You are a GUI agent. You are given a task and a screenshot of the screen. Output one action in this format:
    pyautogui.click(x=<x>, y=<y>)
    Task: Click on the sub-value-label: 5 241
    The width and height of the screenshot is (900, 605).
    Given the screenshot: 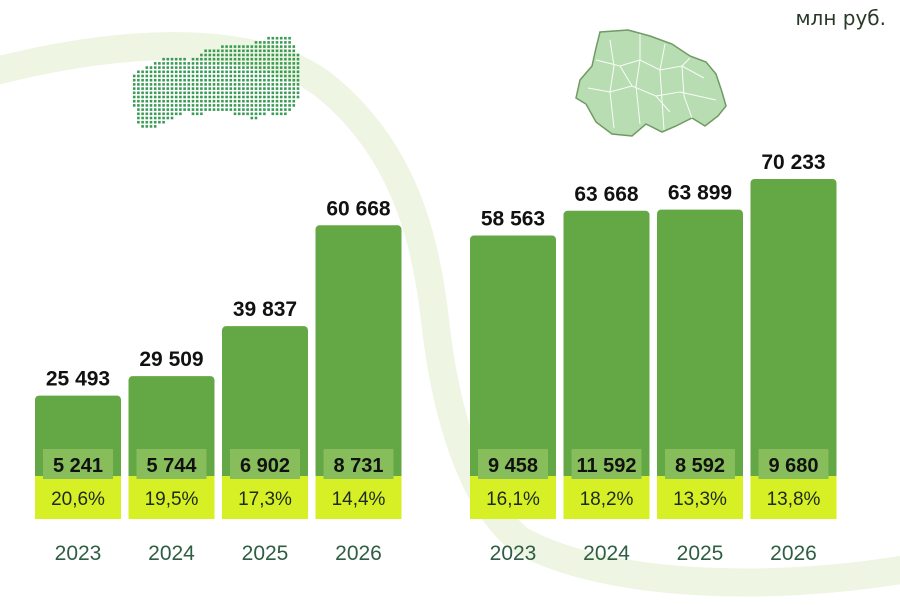 What is the action you would take?
    pyautogui.click(x=78, y=466)
    